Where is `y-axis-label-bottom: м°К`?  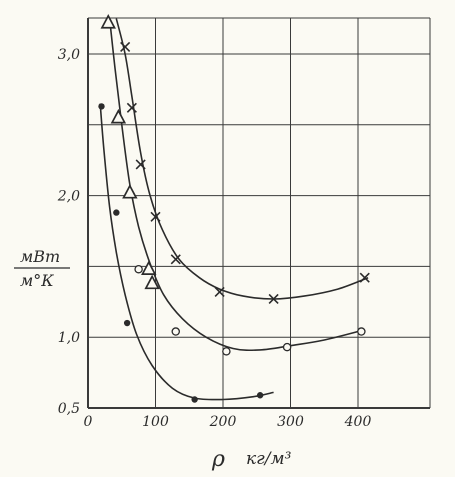 y-axis-label-bottom: м°К is located at coordinates (37, 280).